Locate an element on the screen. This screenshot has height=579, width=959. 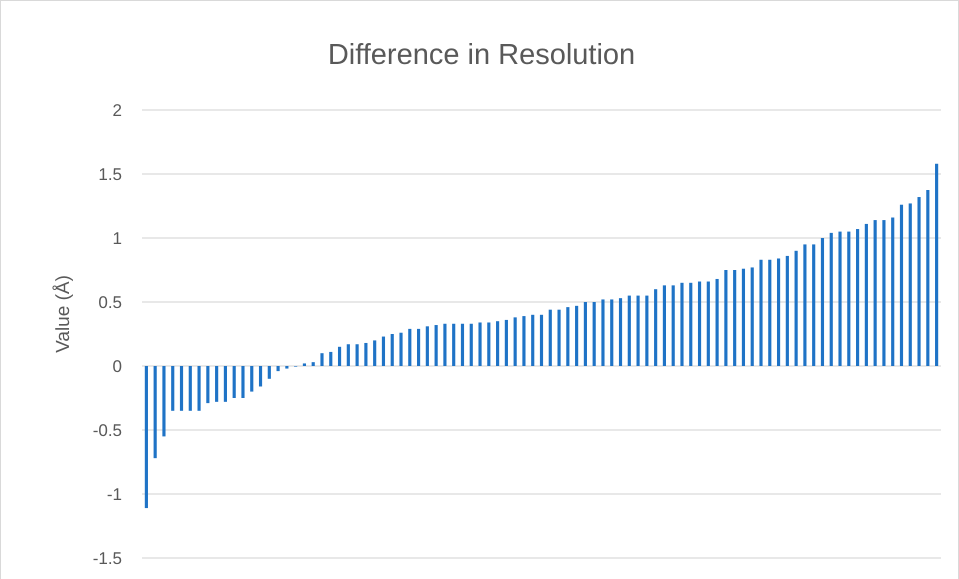
y-tick-label: -0.5 is located at coordinates (107, 430).